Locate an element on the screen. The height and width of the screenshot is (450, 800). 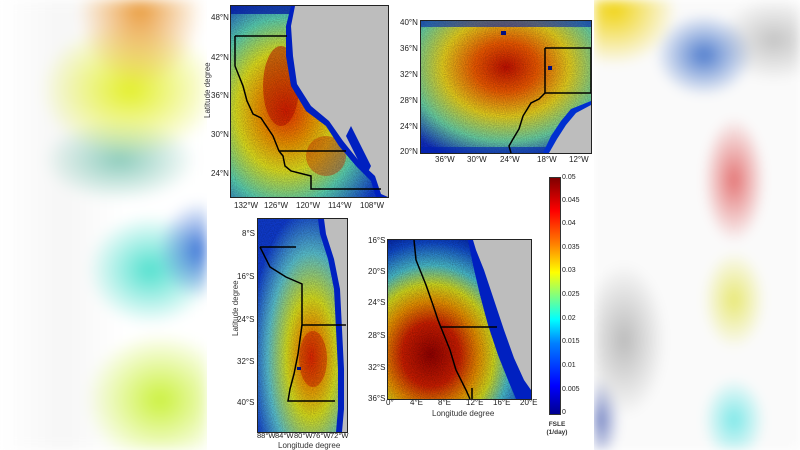
colorbar-tick: 0.04 is located at coordinates (569, 223).